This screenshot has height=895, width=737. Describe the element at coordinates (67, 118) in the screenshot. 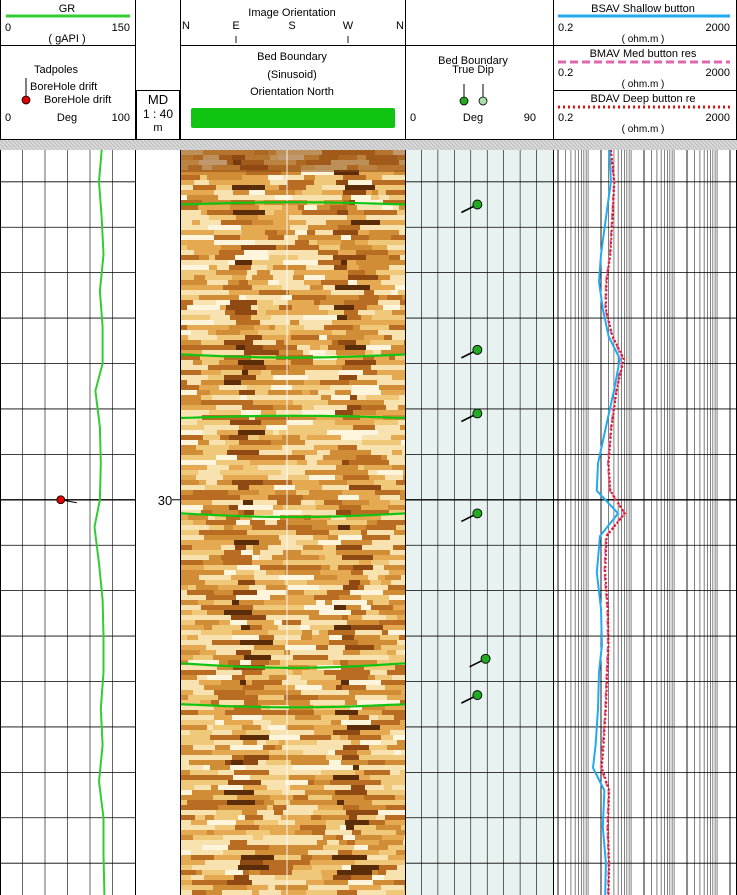

I see `tadpoles-unit: Deg` at that location.